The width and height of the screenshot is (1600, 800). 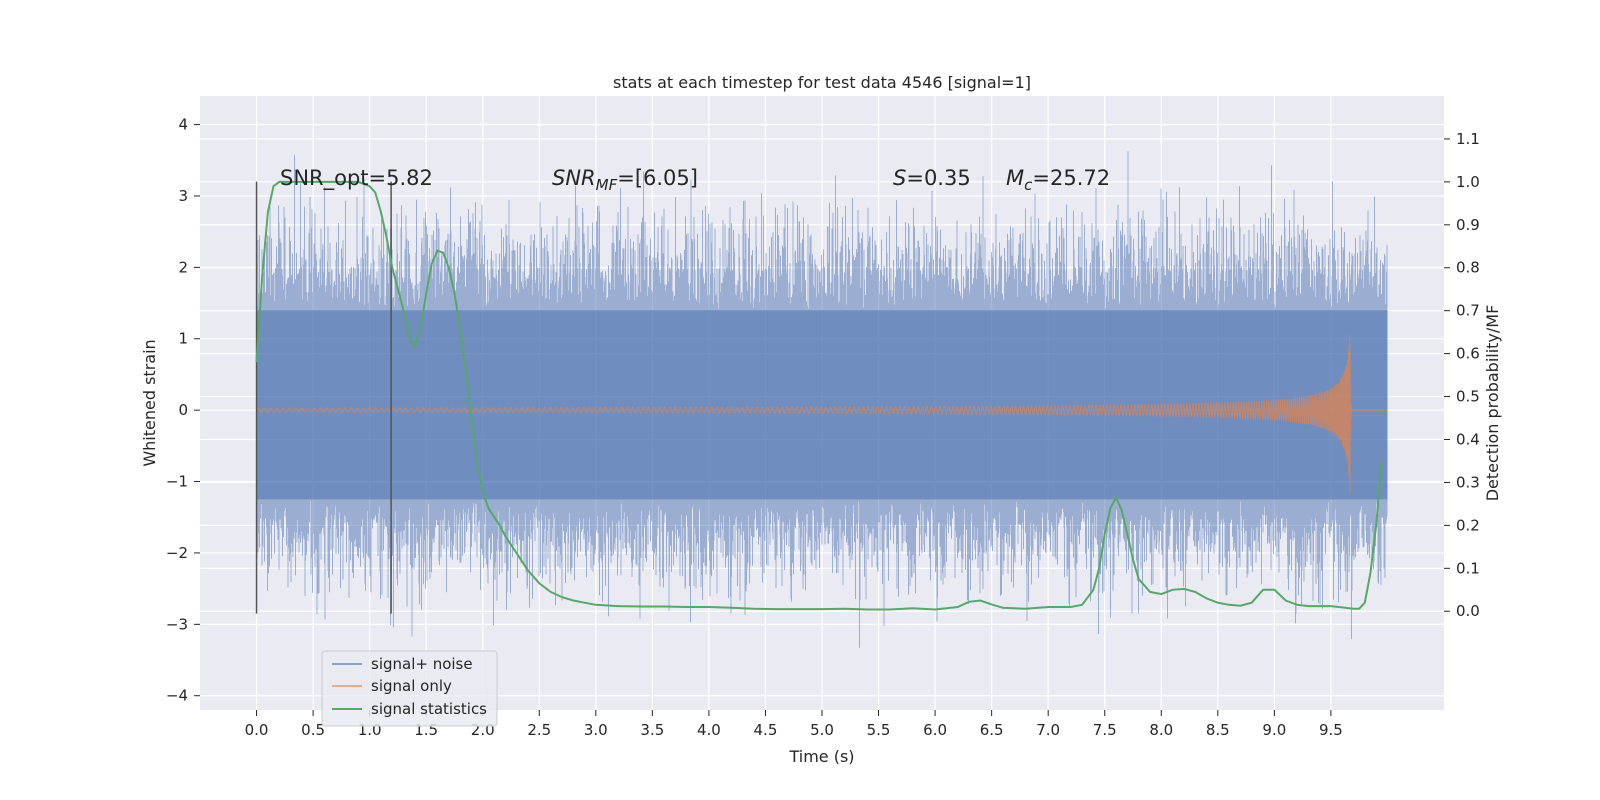 What do you see at coordinates (1028, 185) in the screenshot?
I see `mc-sub: c` at bounding box center [1028, 185].